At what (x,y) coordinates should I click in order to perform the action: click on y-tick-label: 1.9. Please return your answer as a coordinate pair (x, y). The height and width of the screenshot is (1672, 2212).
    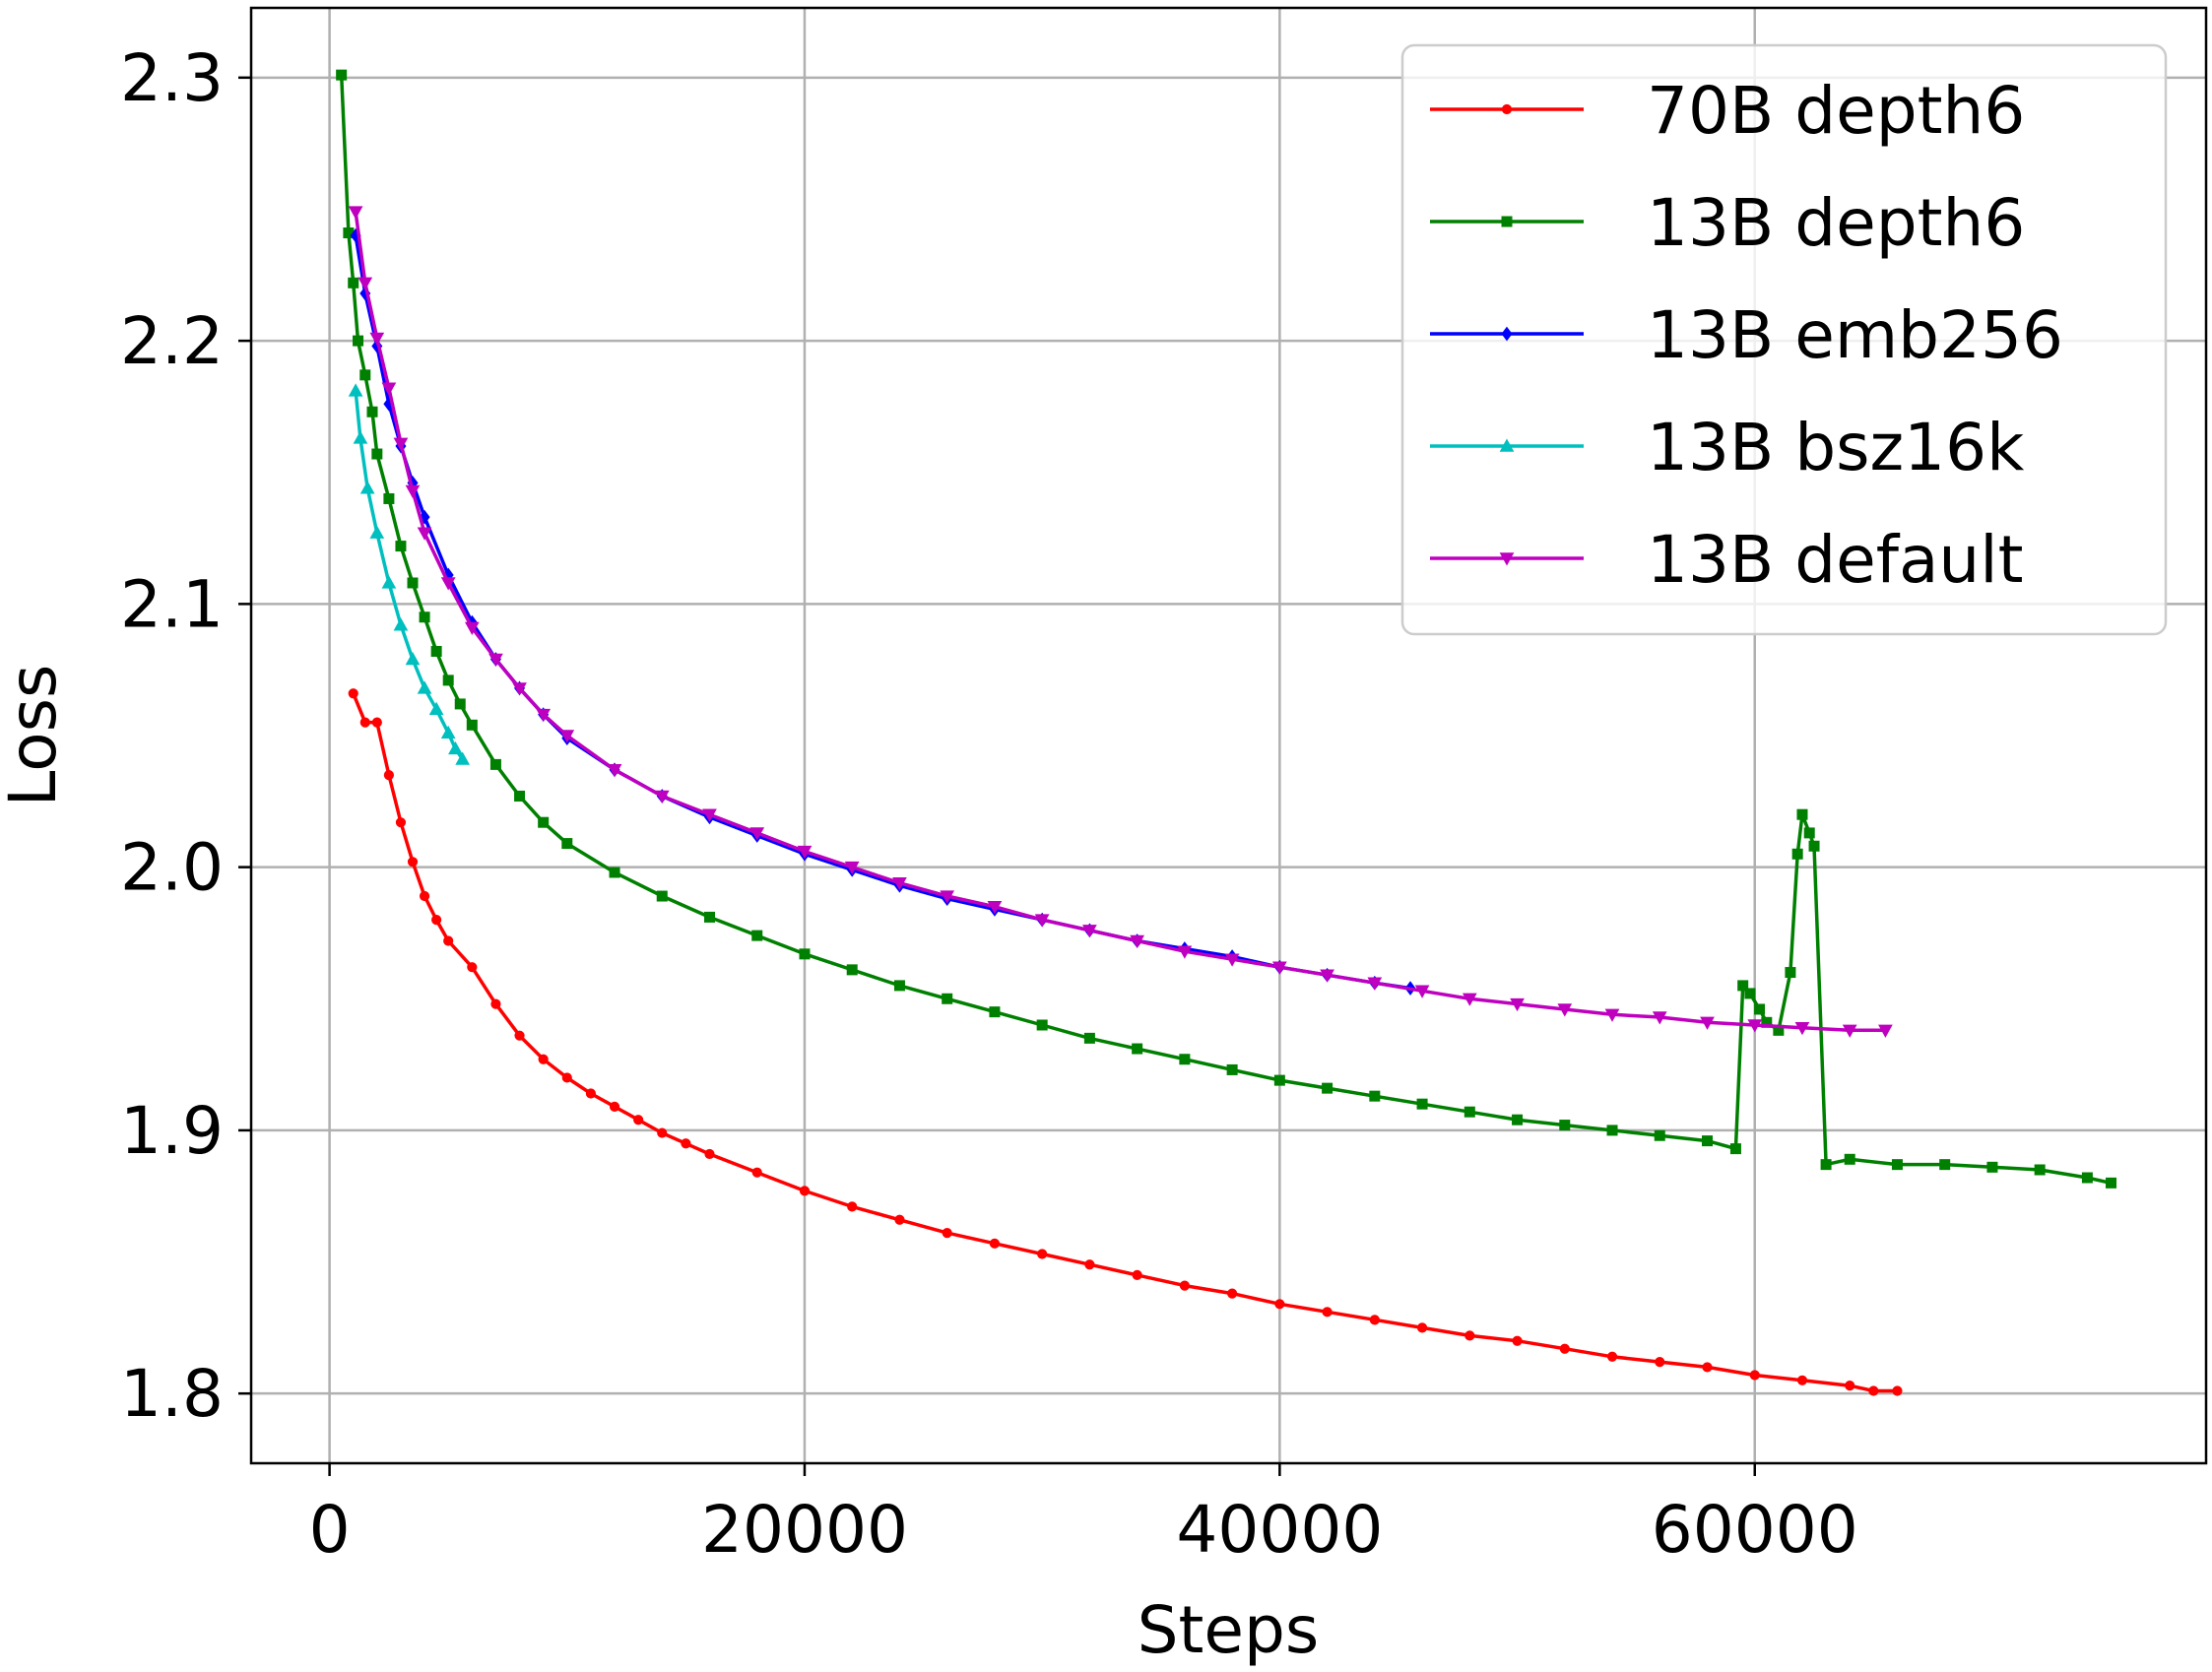
    Looking at the image, I should click on (172, 1131).